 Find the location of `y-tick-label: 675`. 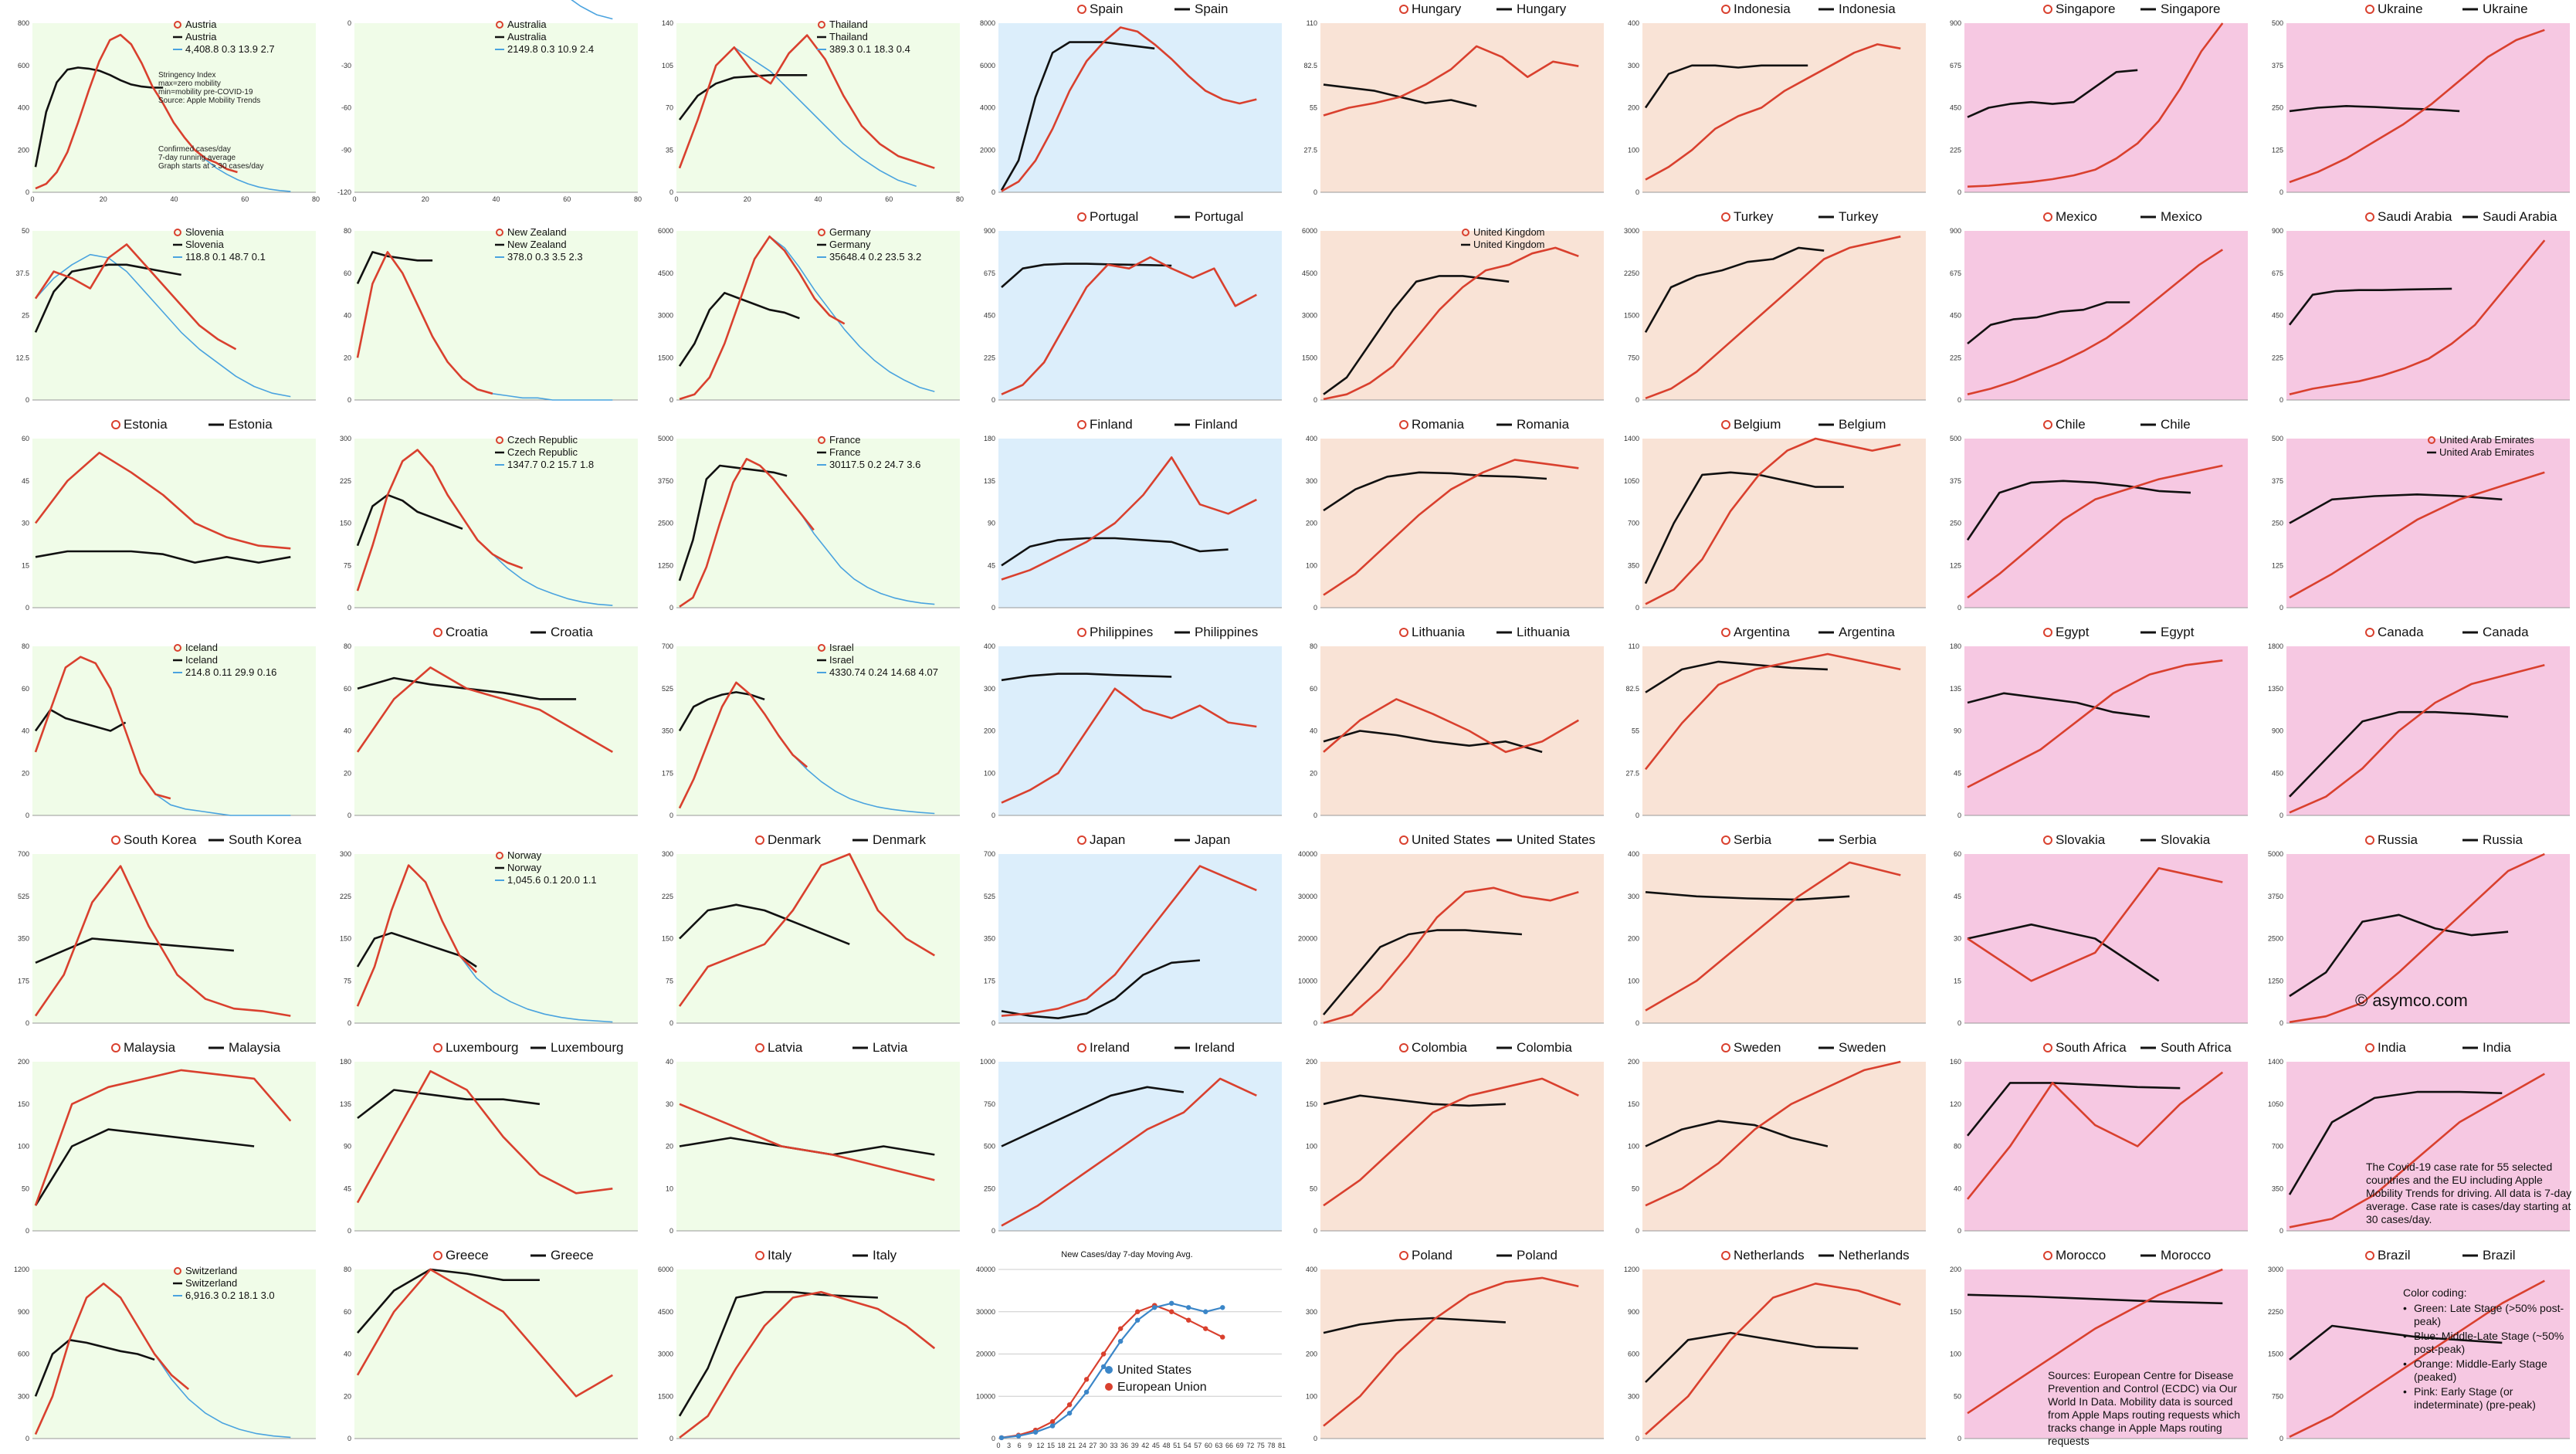

y-tick-label: 675 is located at coordinates (1955, 273).